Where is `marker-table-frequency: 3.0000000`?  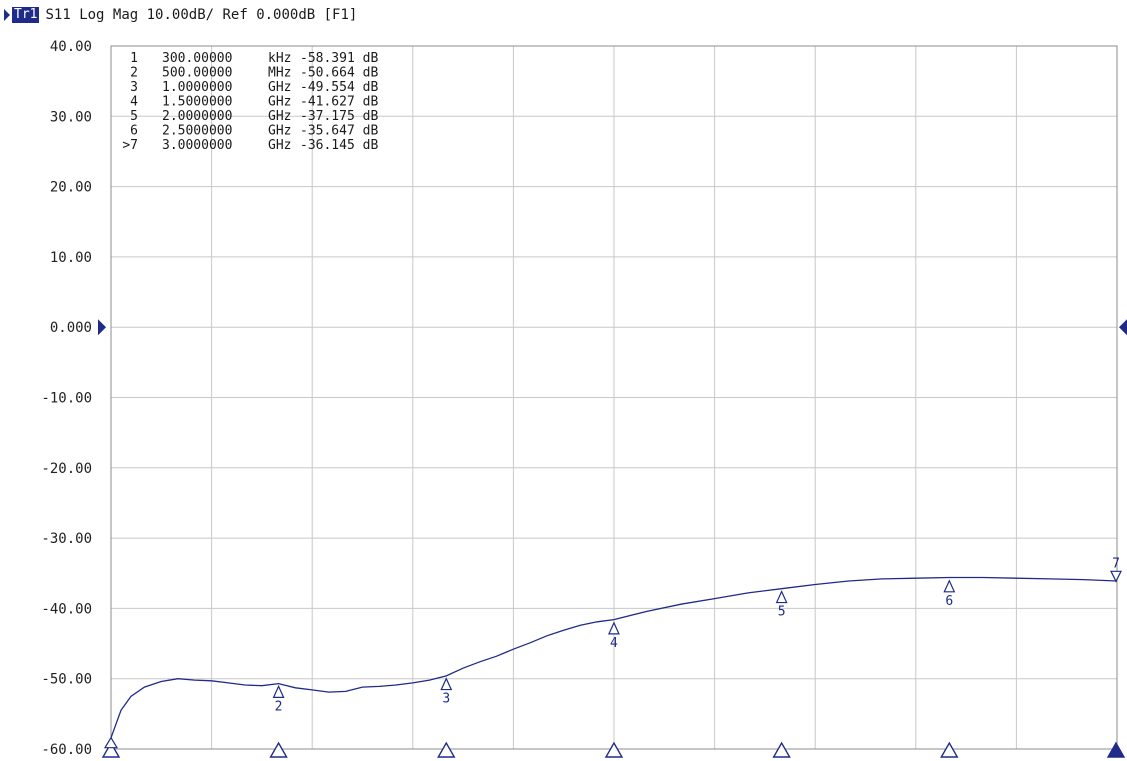 marker-table-frequency: 3.0000000 is located at coordinates (197, 145).